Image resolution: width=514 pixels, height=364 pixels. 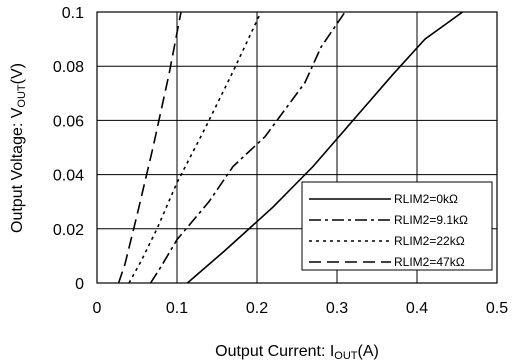 I want to click on y-tick-label: 0.08, so click(x=68, y=67).